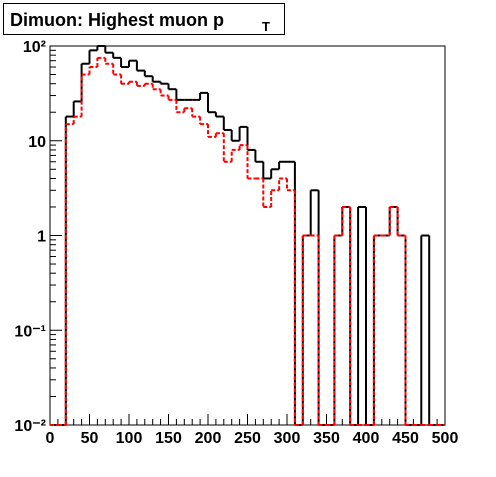 The width and height of the screenshot is (496, 477). Describe the element at coordinates (37, 142) in the screenshot. I see `y-tick-label: 10` at that location.